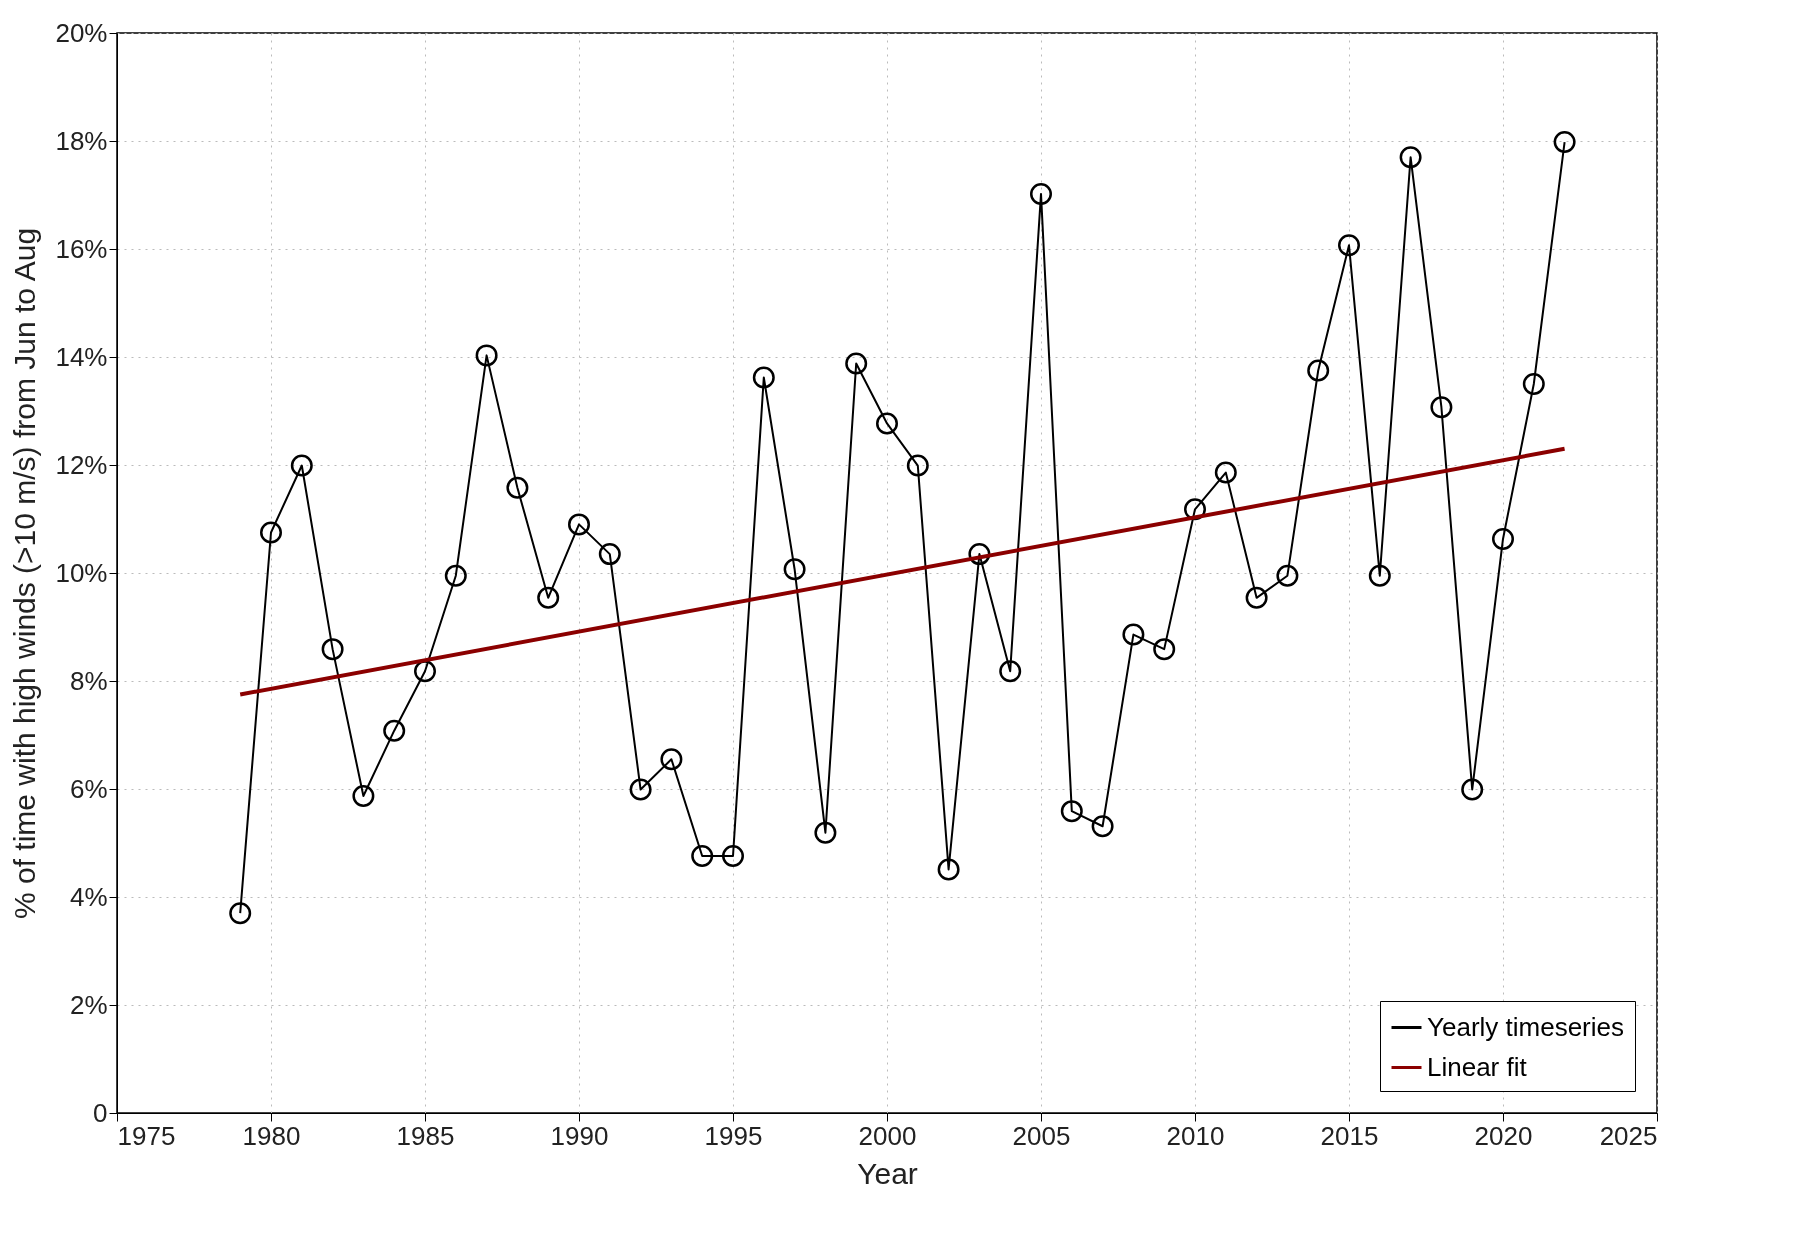  I want to click on x-tick-label: 2005, so click(1041, 1135).